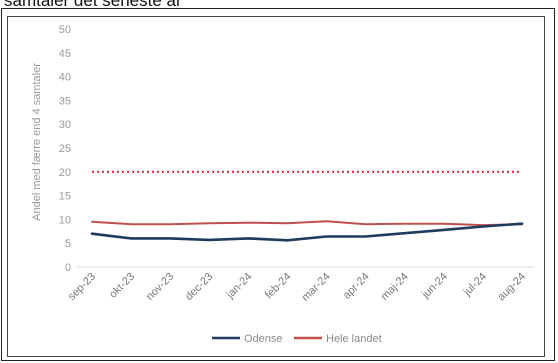 Image resolution: width=558 pixels, height=363 pixels. What do you see at coordinates (354, 339) in the screenshot?
I see `legend-label-hele-landet: Hele landet` at bounding box center [354, 339].